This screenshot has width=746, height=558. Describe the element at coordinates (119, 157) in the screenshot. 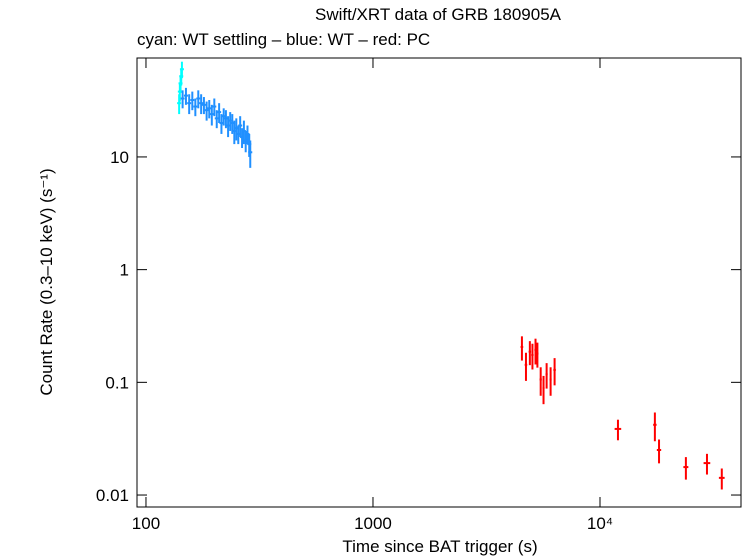

I see `y-tick-label: 10` at that location.